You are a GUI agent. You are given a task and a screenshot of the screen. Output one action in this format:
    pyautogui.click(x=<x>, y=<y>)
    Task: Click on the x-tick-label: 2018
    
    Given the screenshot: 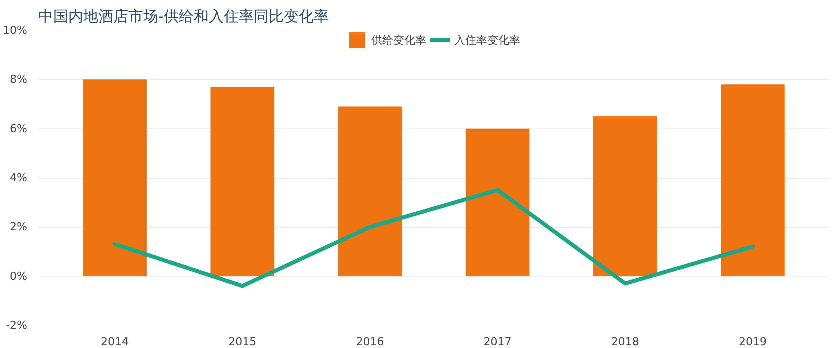 What is the action you would take?
    pyautogui.click(x=625, y=342)
    